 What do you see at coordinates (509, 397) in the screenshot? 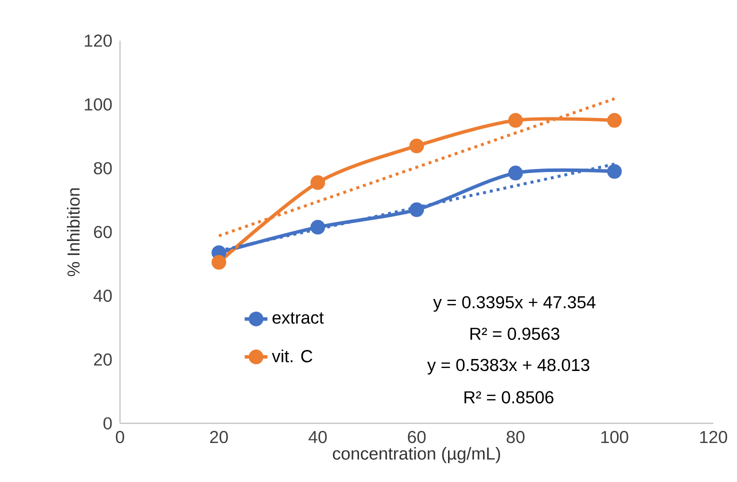
I see `annotation: R² = 0.8506` at bounding box center [509, 397].